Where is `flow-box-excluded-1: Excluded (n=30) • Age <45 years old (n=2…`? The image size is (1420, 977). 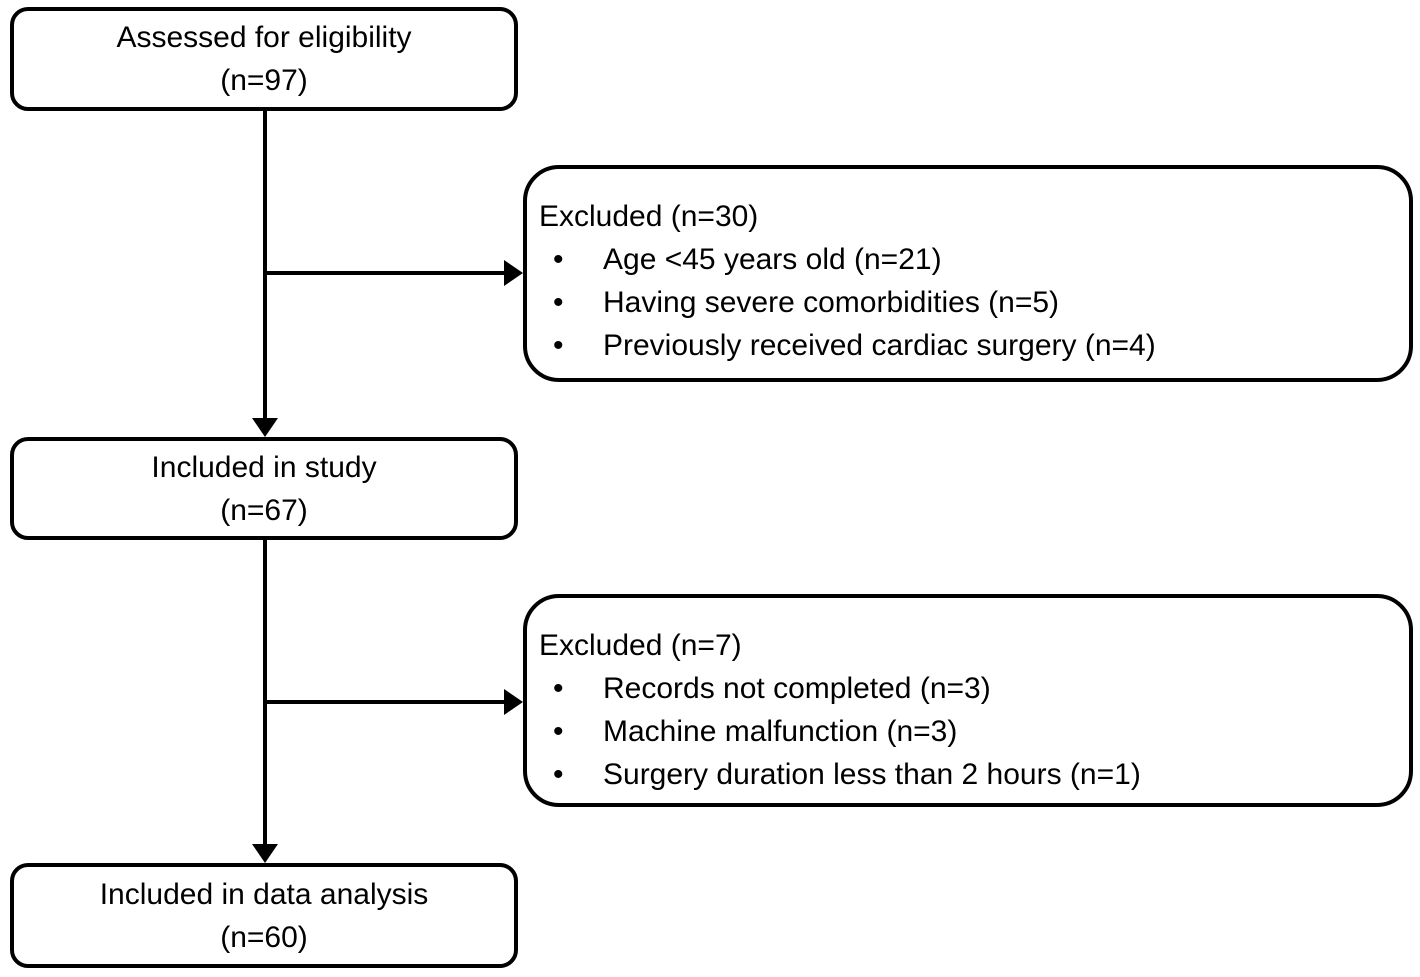
flow-box-excluded-1: Excluded (n=30) • Age <45 years old (n=2… is located at coordinates (968, 273).